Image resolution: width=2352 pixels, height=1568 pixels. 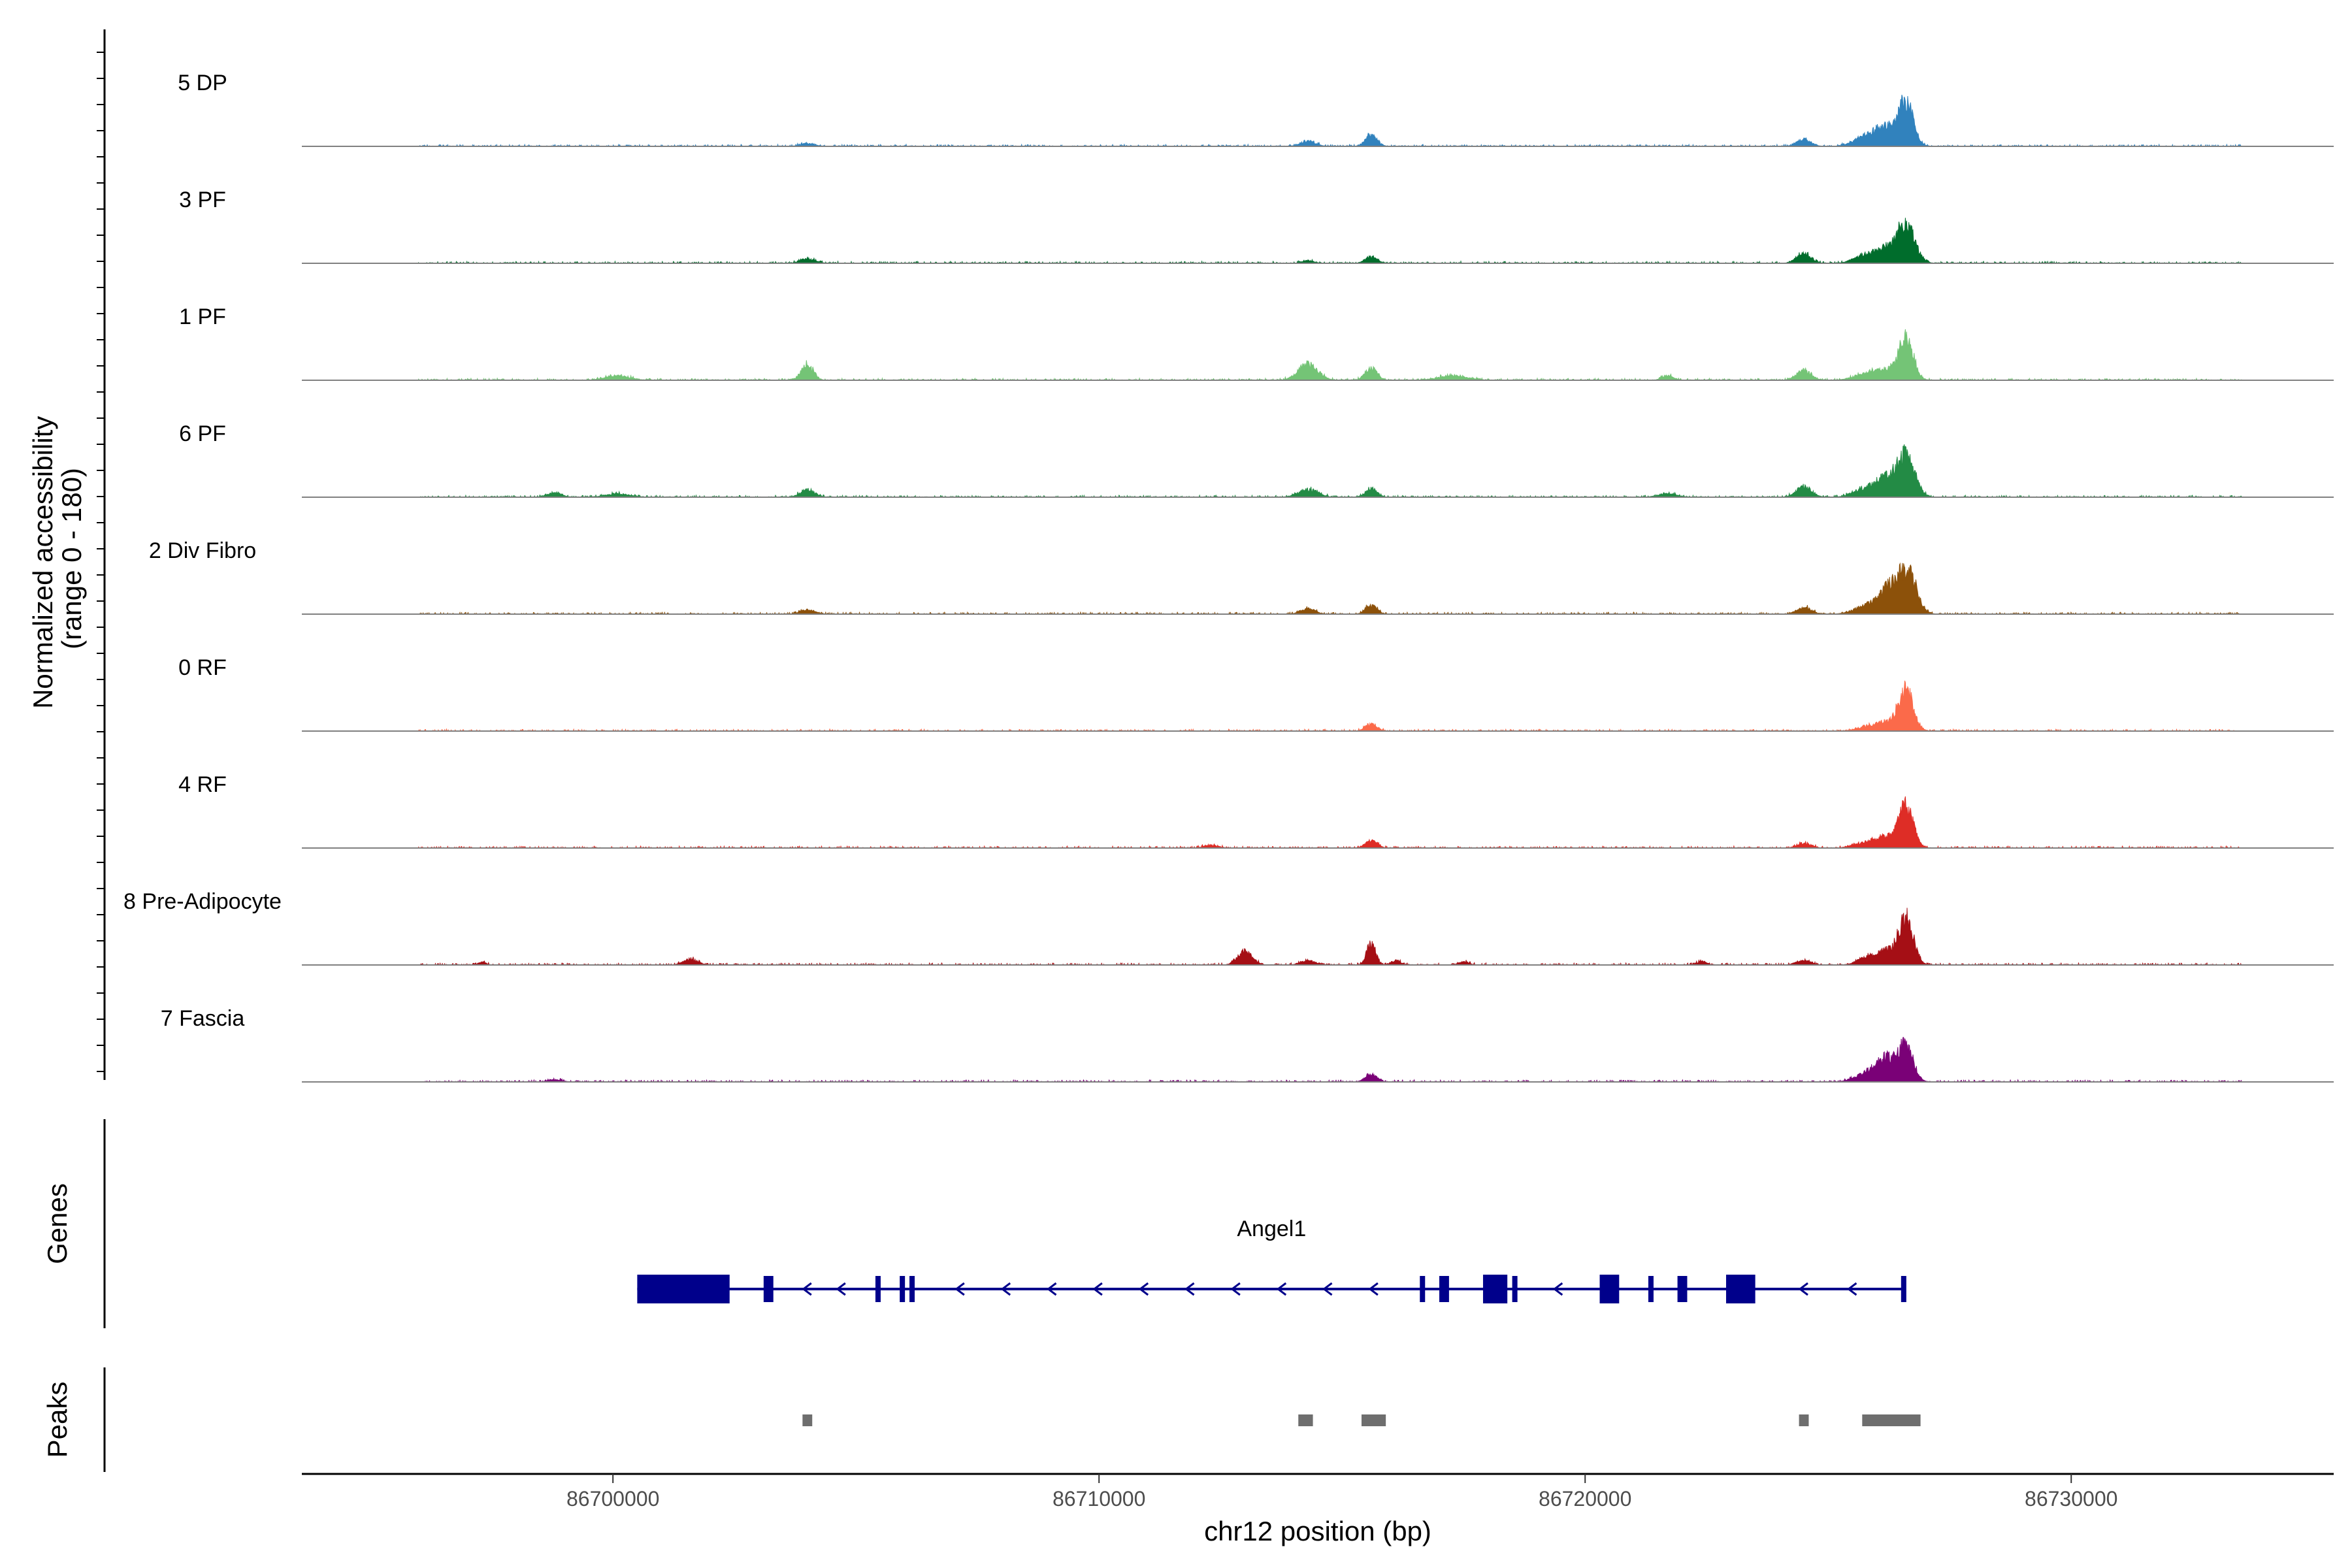 What do you see at coordinates (202, 316) in the screenshot?
I see `track-label-1-pf: 1 PF` at bounding box center [202, 316].